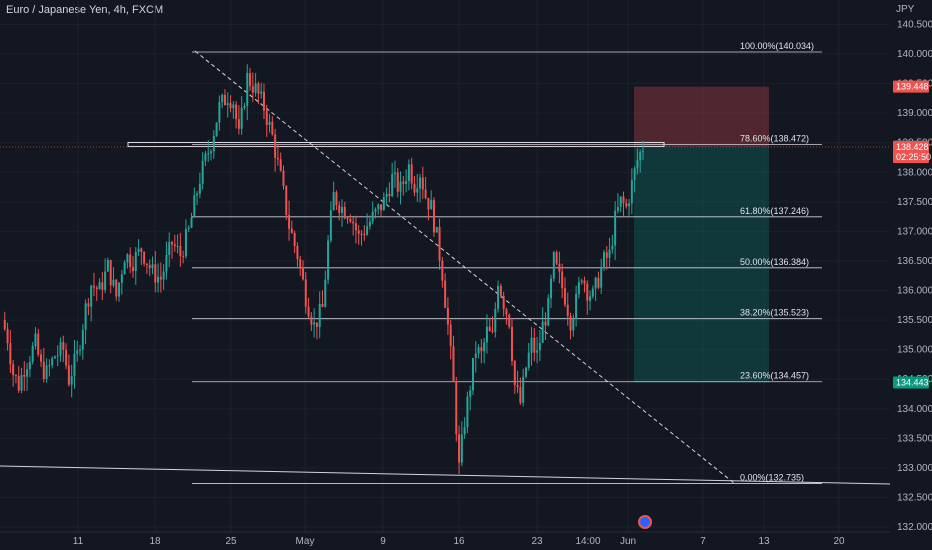  What do you see at coordinates (914, 350) in the screenshot?
I see `price-tick-label: 135.000` at bounding box center [914, 350].